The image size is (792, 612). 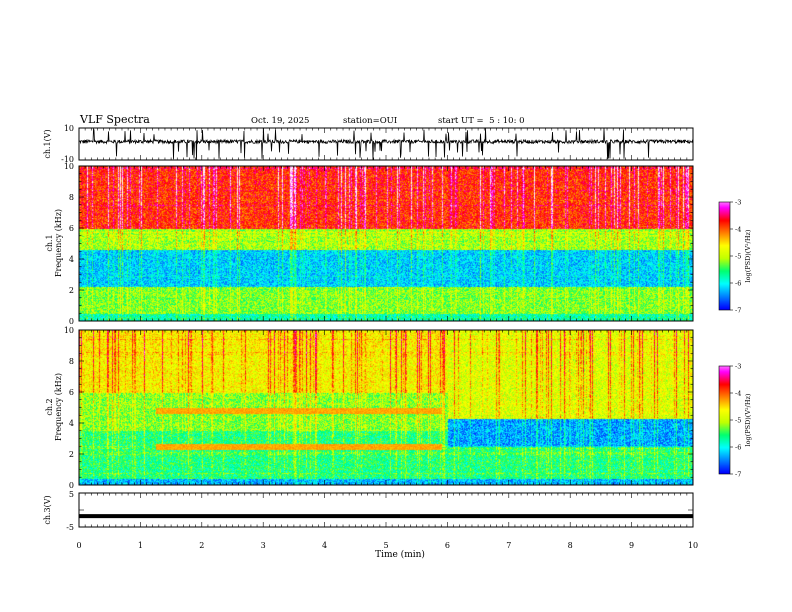 I want to click on ch1-waveform-panel: 10 -10 ch.1(V), so click(x=368, y=144).